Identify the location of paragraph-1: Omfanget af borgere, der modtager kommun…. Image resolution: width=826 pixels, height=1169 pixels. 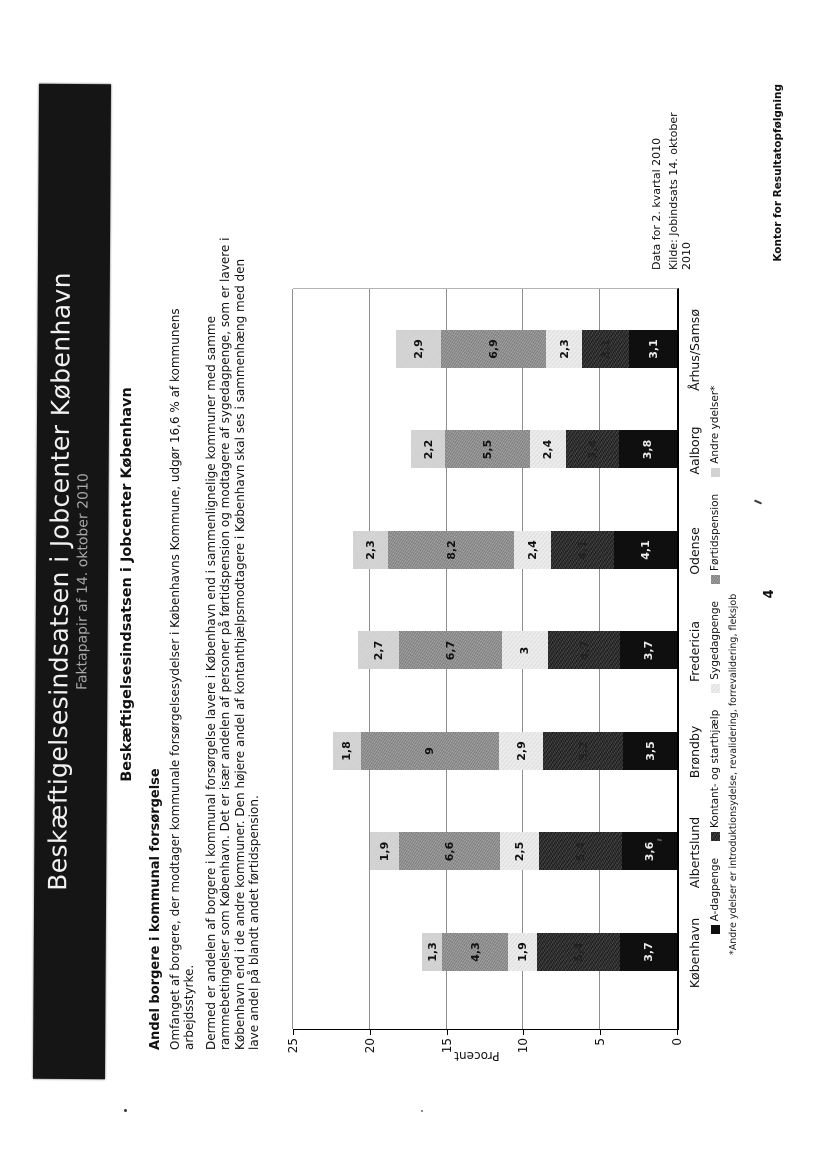
(182, 679).